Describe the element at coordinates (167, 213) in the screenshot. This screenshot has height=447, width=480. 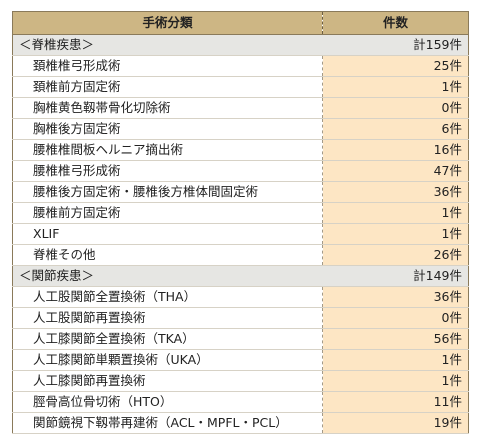
I see `surgery-name: 腰椎前方固定術` at that location.